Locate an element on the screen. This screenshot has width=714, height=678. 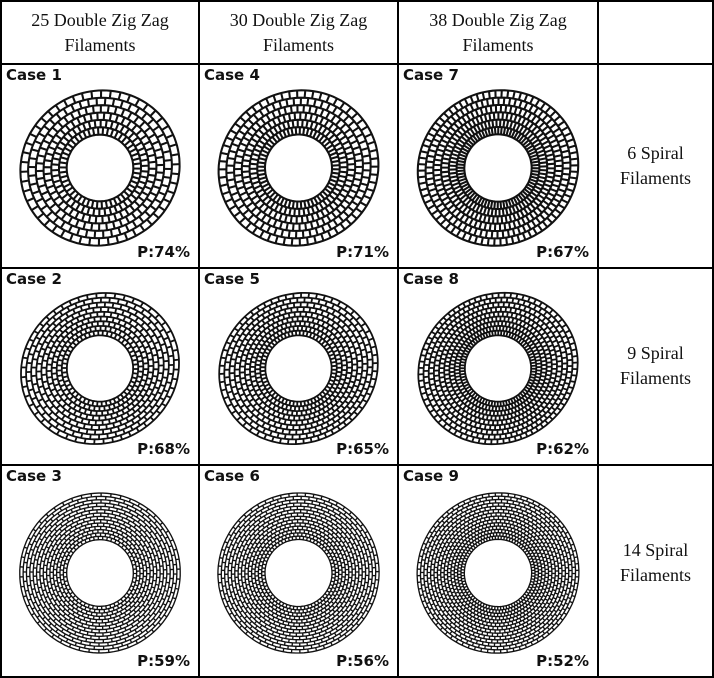
column-header-2-line1: 30 Double Zig Zag is located at coordinates (298, 20).